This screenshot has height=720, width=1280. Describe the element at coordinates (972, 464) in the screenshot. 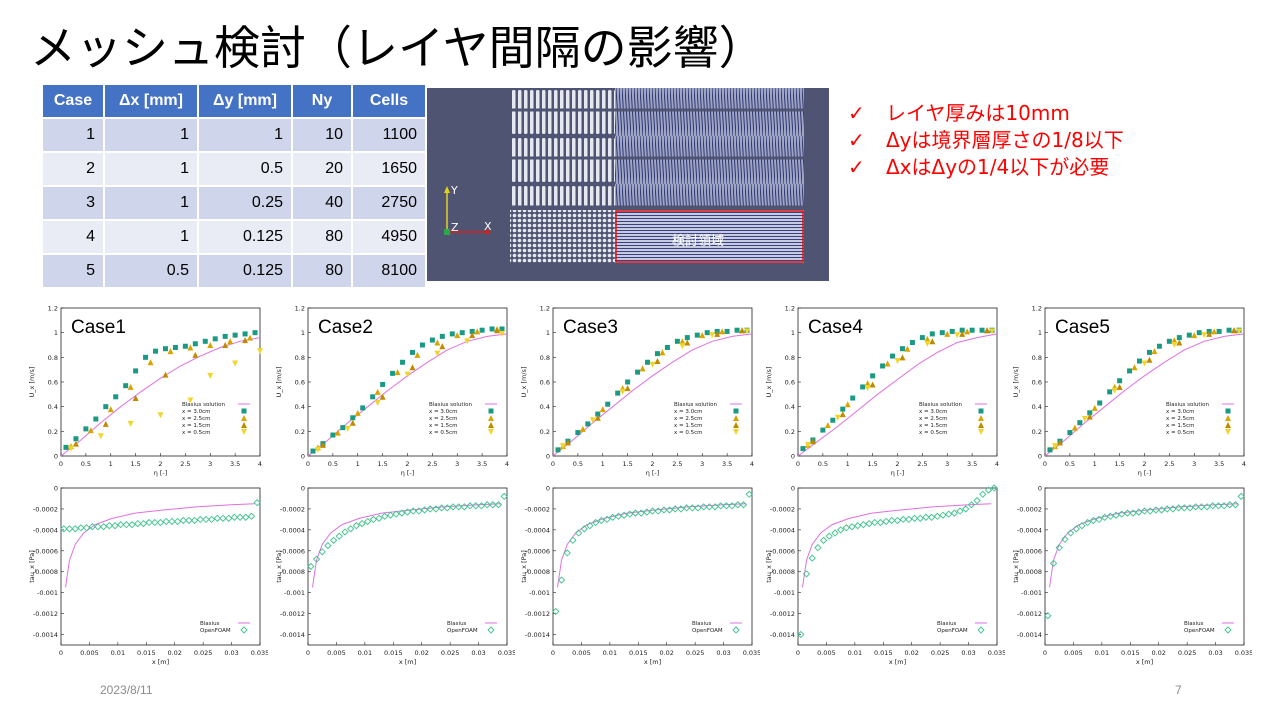

I see `x-tick-label: 3.5` at that location.